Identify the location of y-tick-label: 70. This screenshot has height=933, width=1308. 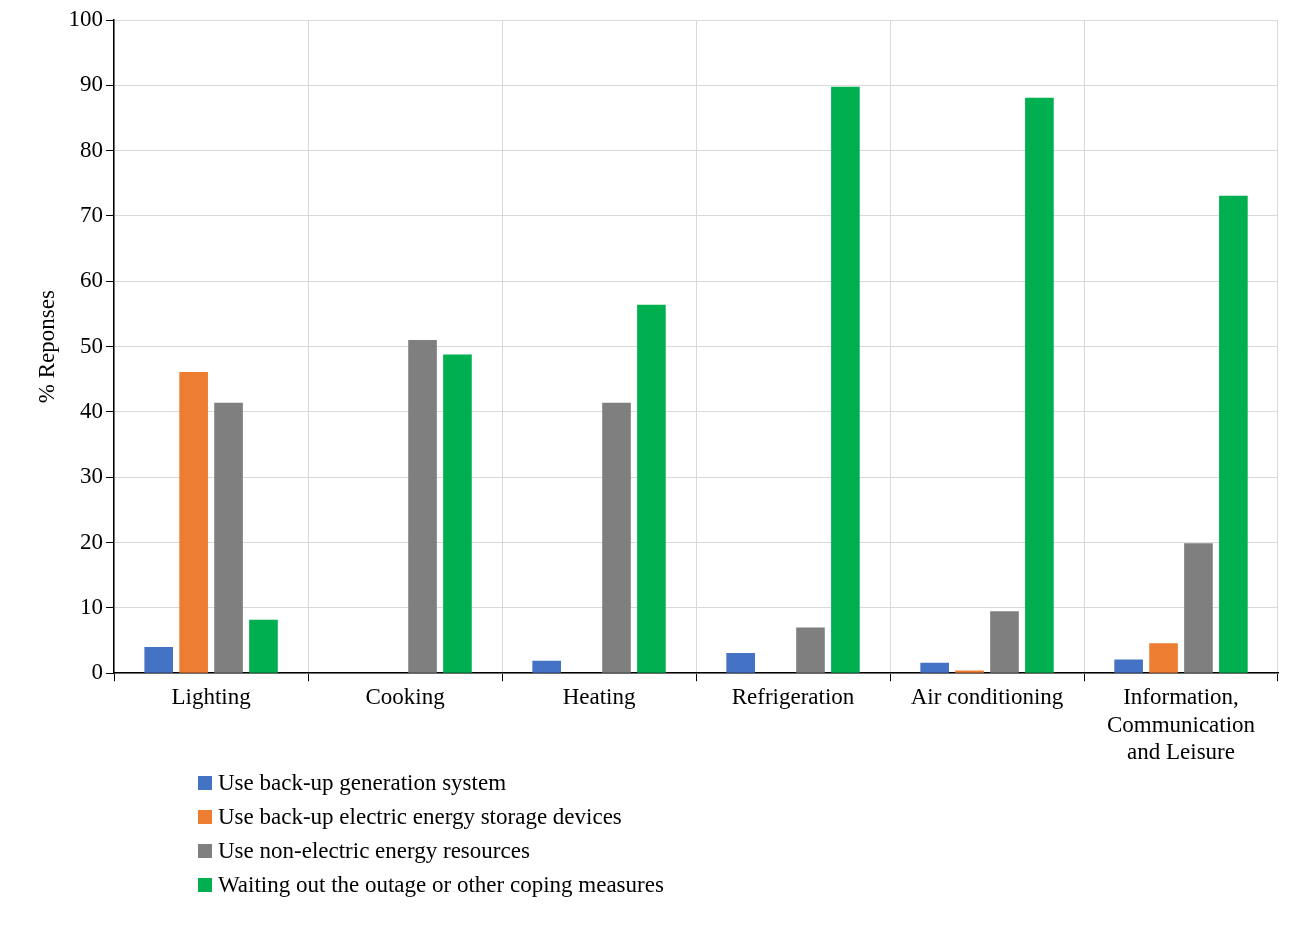
(92, 215).